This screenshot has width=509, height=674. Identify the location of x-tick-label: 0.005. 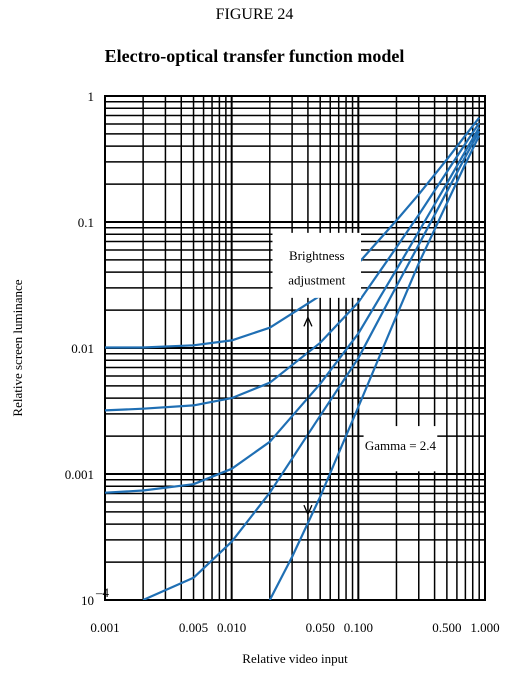
(193, 627).